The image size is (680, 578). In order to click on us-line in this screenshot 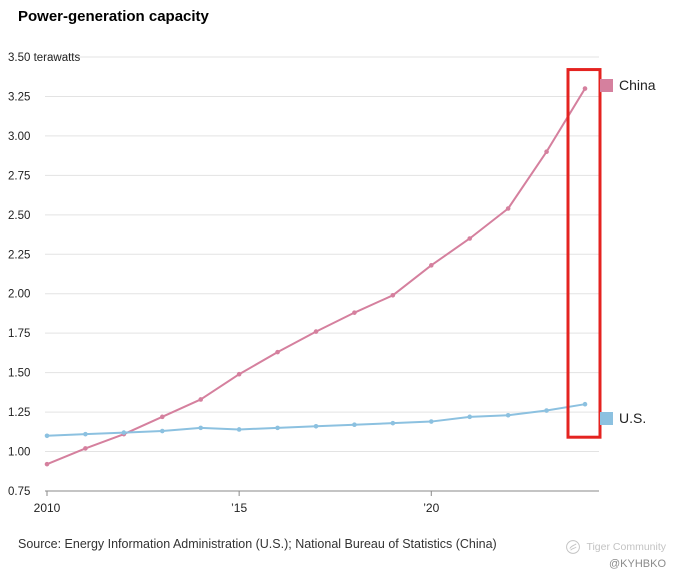, I will do `click(316, 420)`.